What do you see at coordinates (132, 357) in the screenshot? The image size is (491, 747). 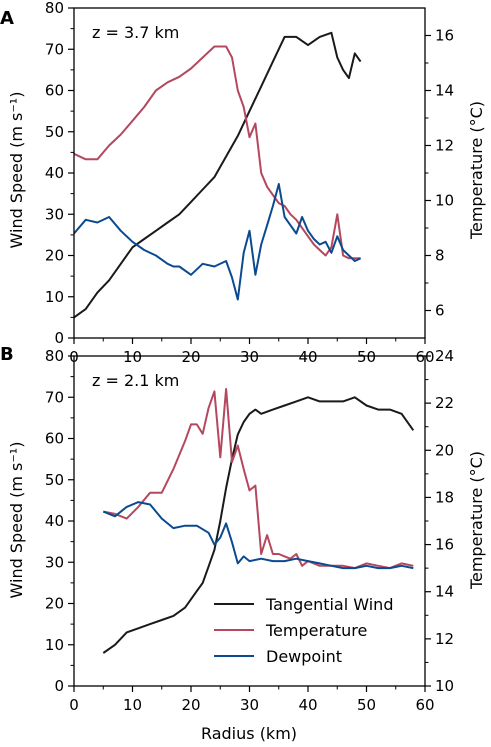 I see `panel-a-x-tick-label: 10` at bounding box center [132, 357].